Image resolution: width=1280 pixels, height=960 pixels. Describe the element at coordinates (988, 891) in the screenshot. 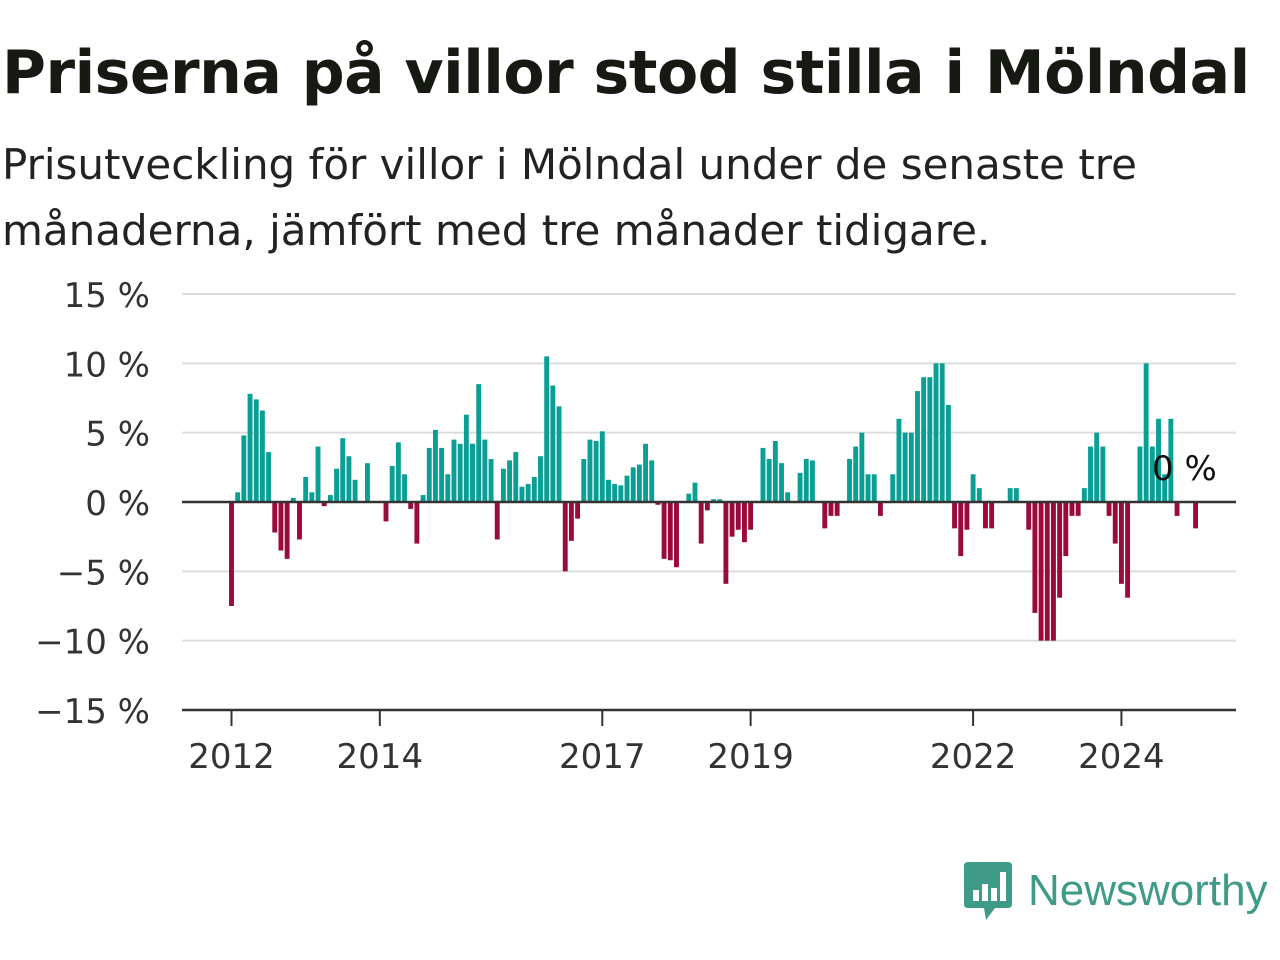

I see `newsworthy-logo-icon` at that location.